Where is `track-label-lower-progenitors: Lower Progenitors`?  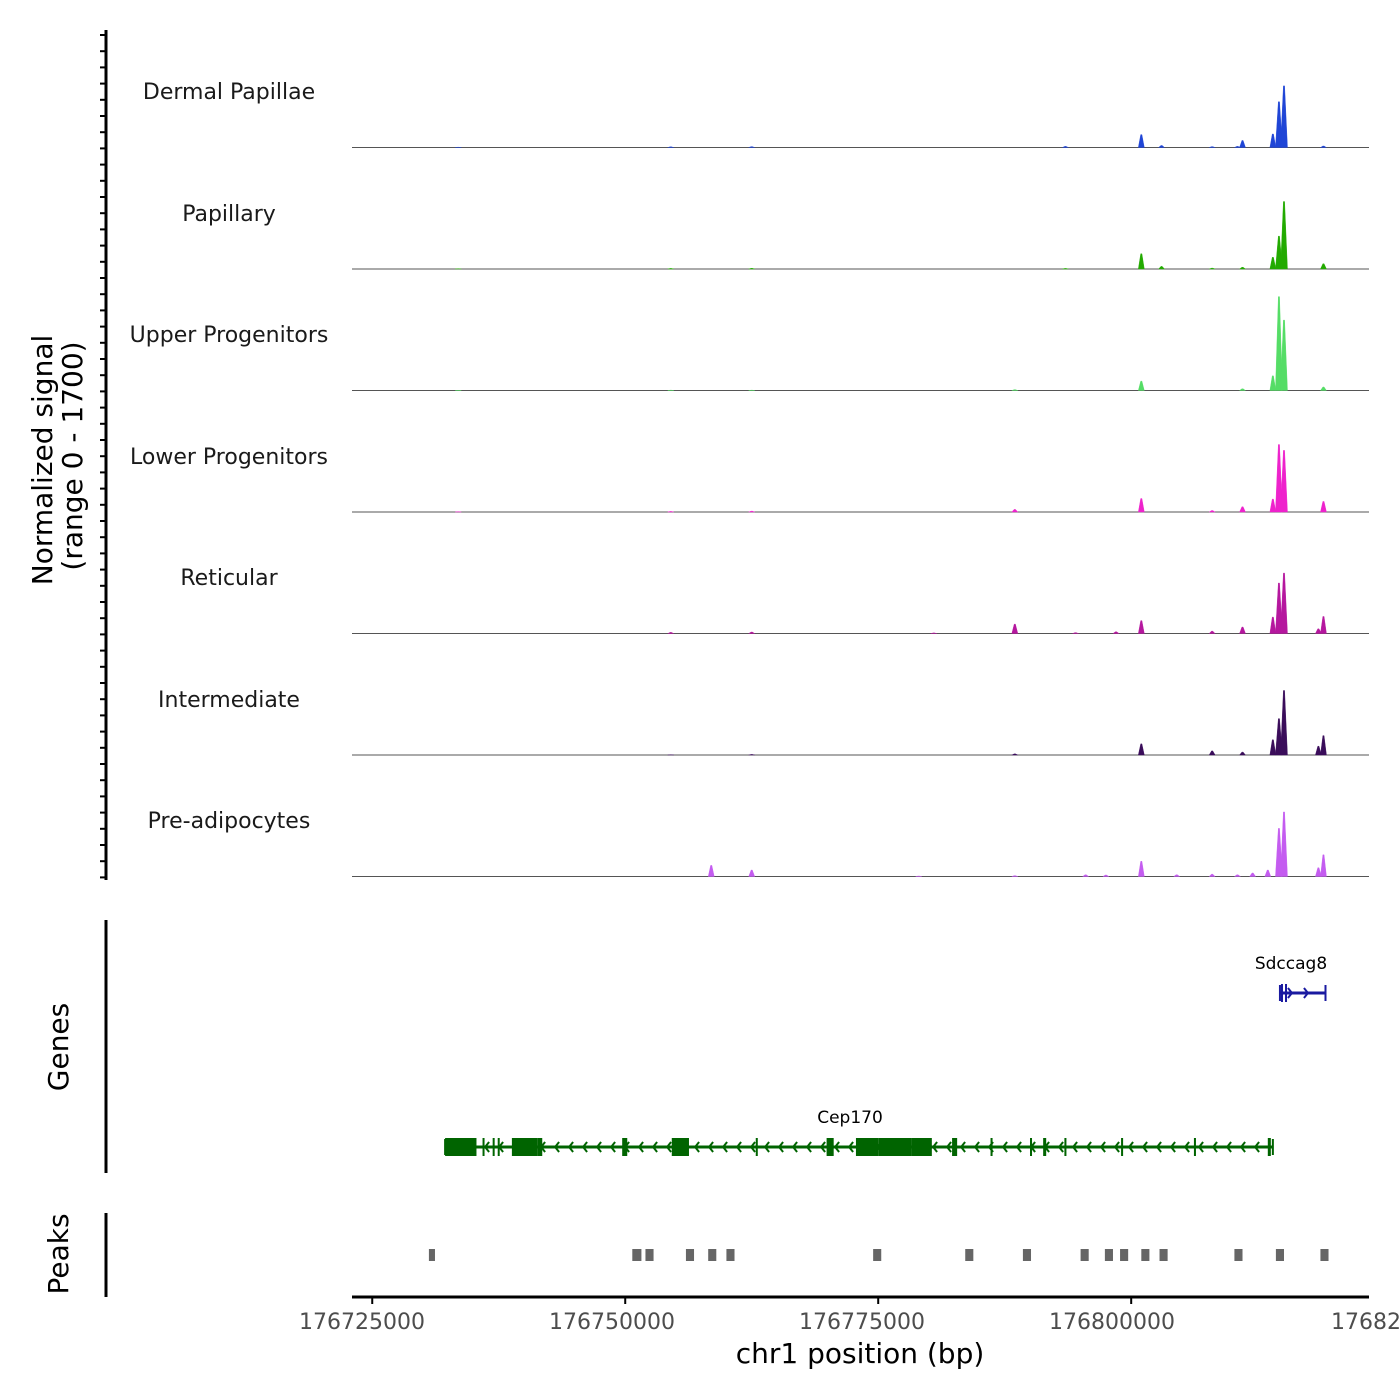 track-label-lower-progenitors: Lower Progenitors is located at coordinates (229, 457).